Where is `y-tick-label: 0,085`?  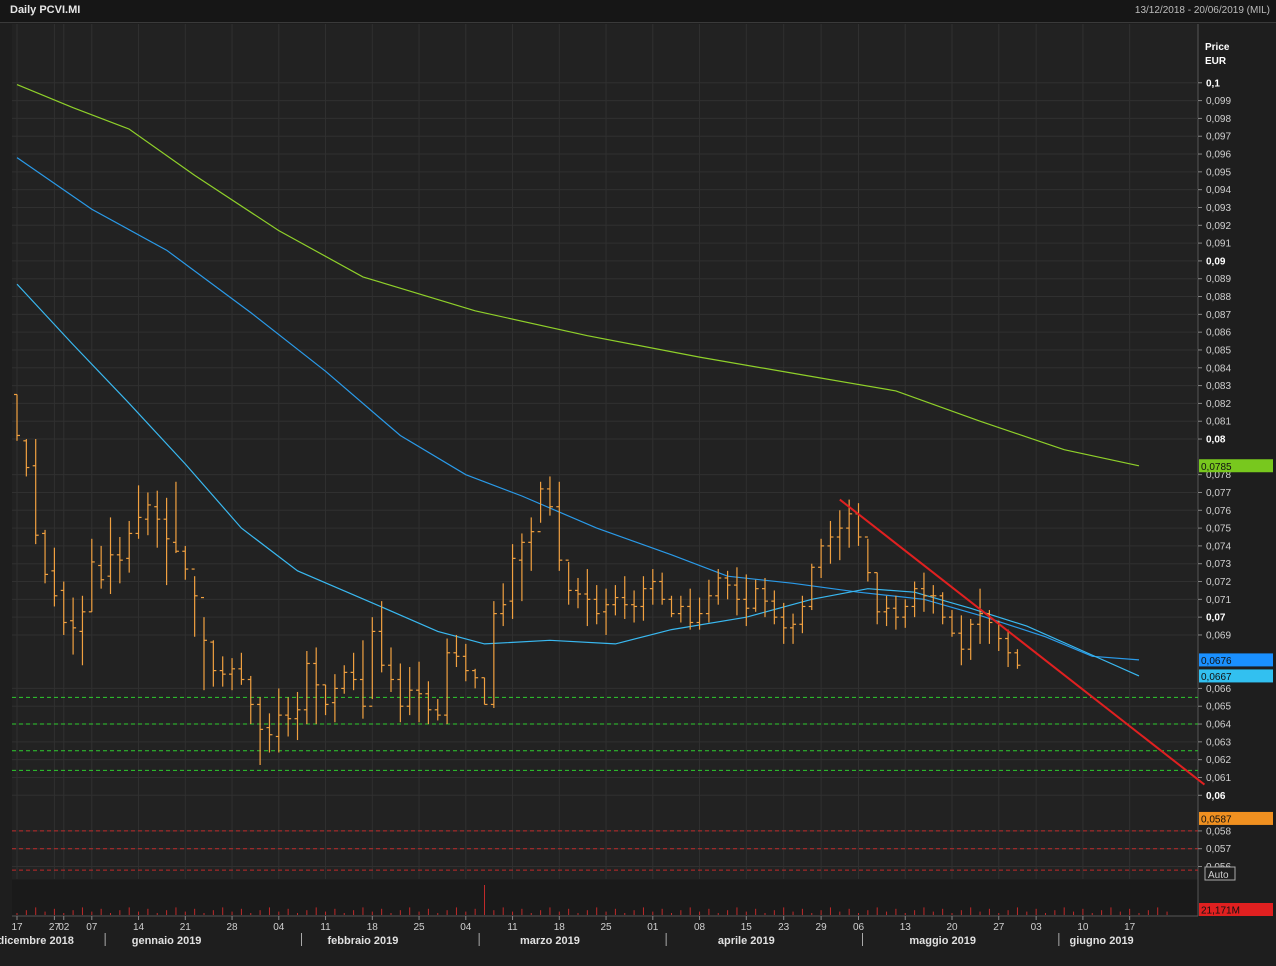 y-tick-label: 0,085 is located at coordinates (1218, 350).